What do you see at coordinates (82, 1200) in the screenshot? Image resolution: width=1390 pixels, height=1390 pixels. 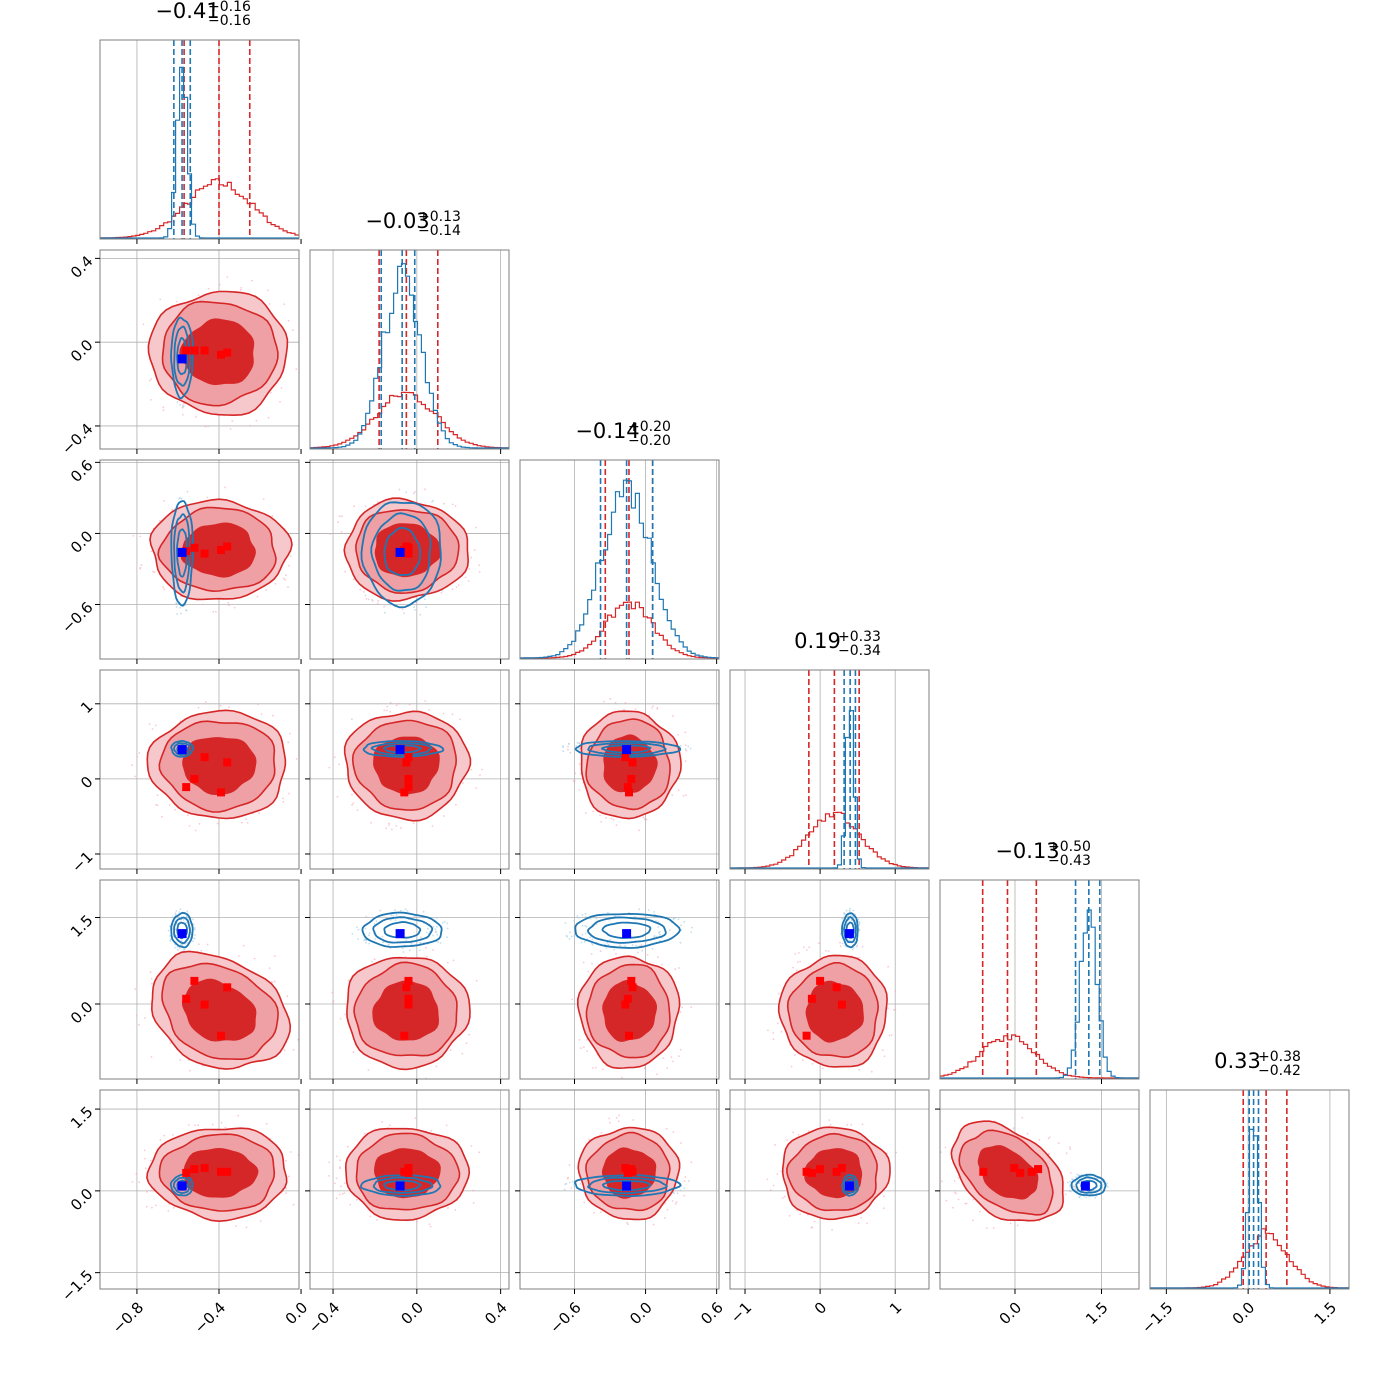 I see `y-tick-label: 0.0` at bounding box center [82, 1200].